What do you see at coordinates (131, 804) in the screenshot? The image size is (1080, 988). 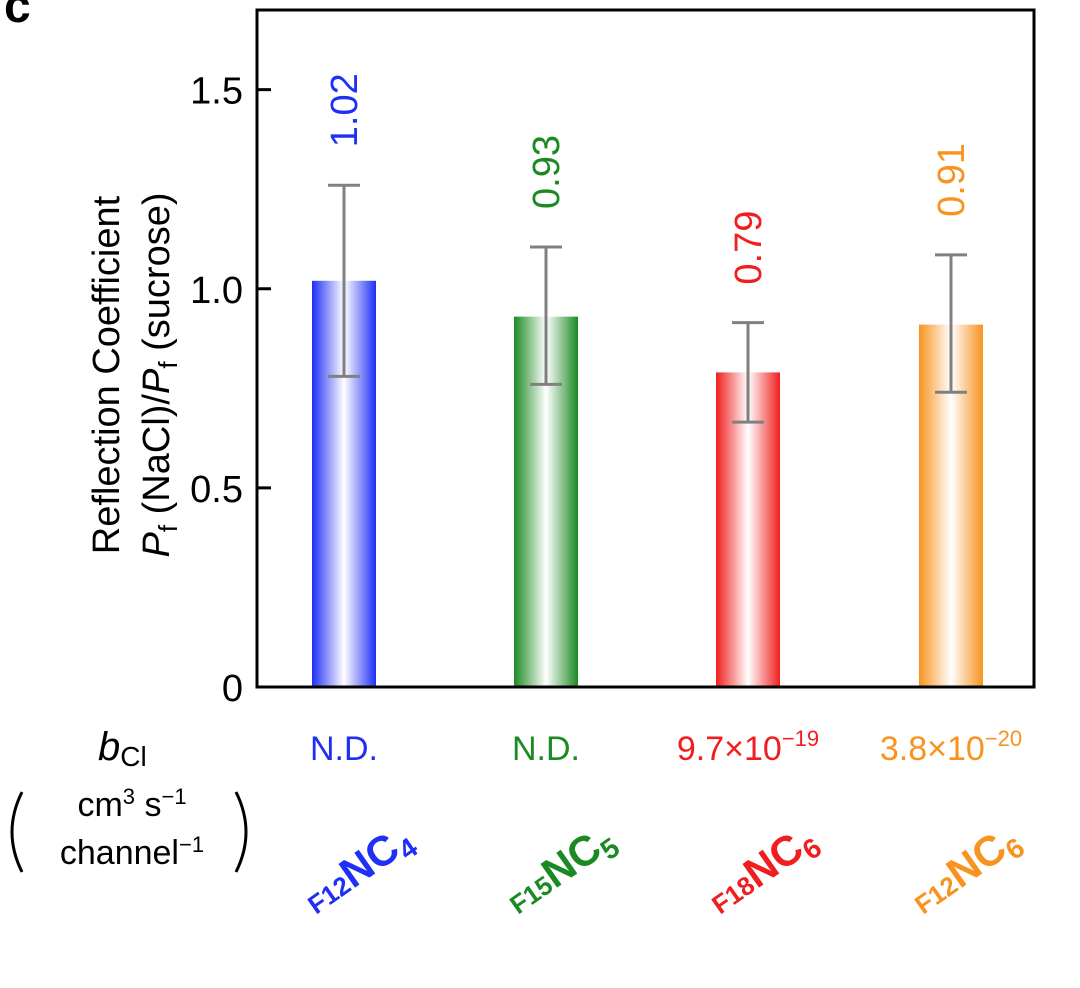 I see `units-line1: cm3 s−1` at bounding box center [131, 804].